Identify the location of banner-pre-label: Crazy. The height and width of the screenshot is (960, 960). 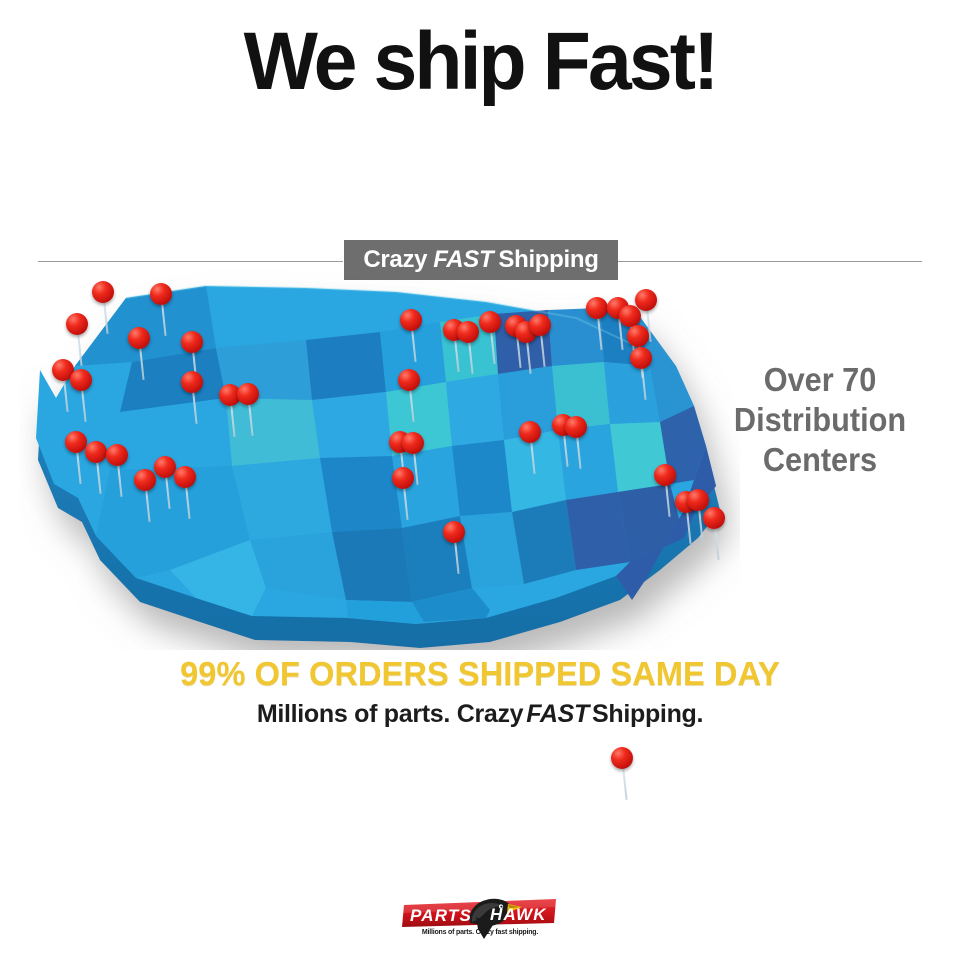
(395, 259).